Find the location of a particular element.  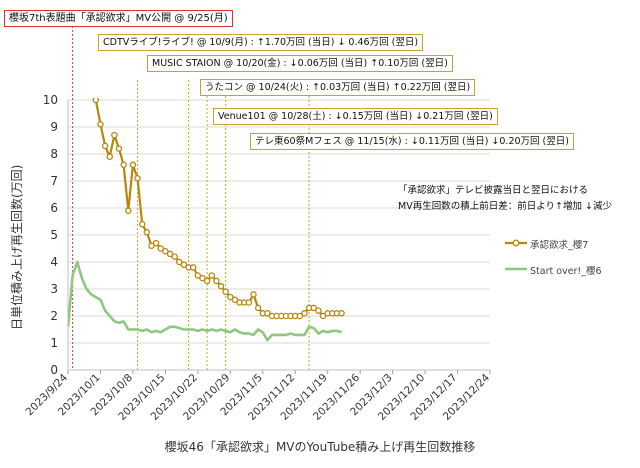

y-axis-label: 日単位積み上げ再生回数(万回) is located at coordinates (17, 247).